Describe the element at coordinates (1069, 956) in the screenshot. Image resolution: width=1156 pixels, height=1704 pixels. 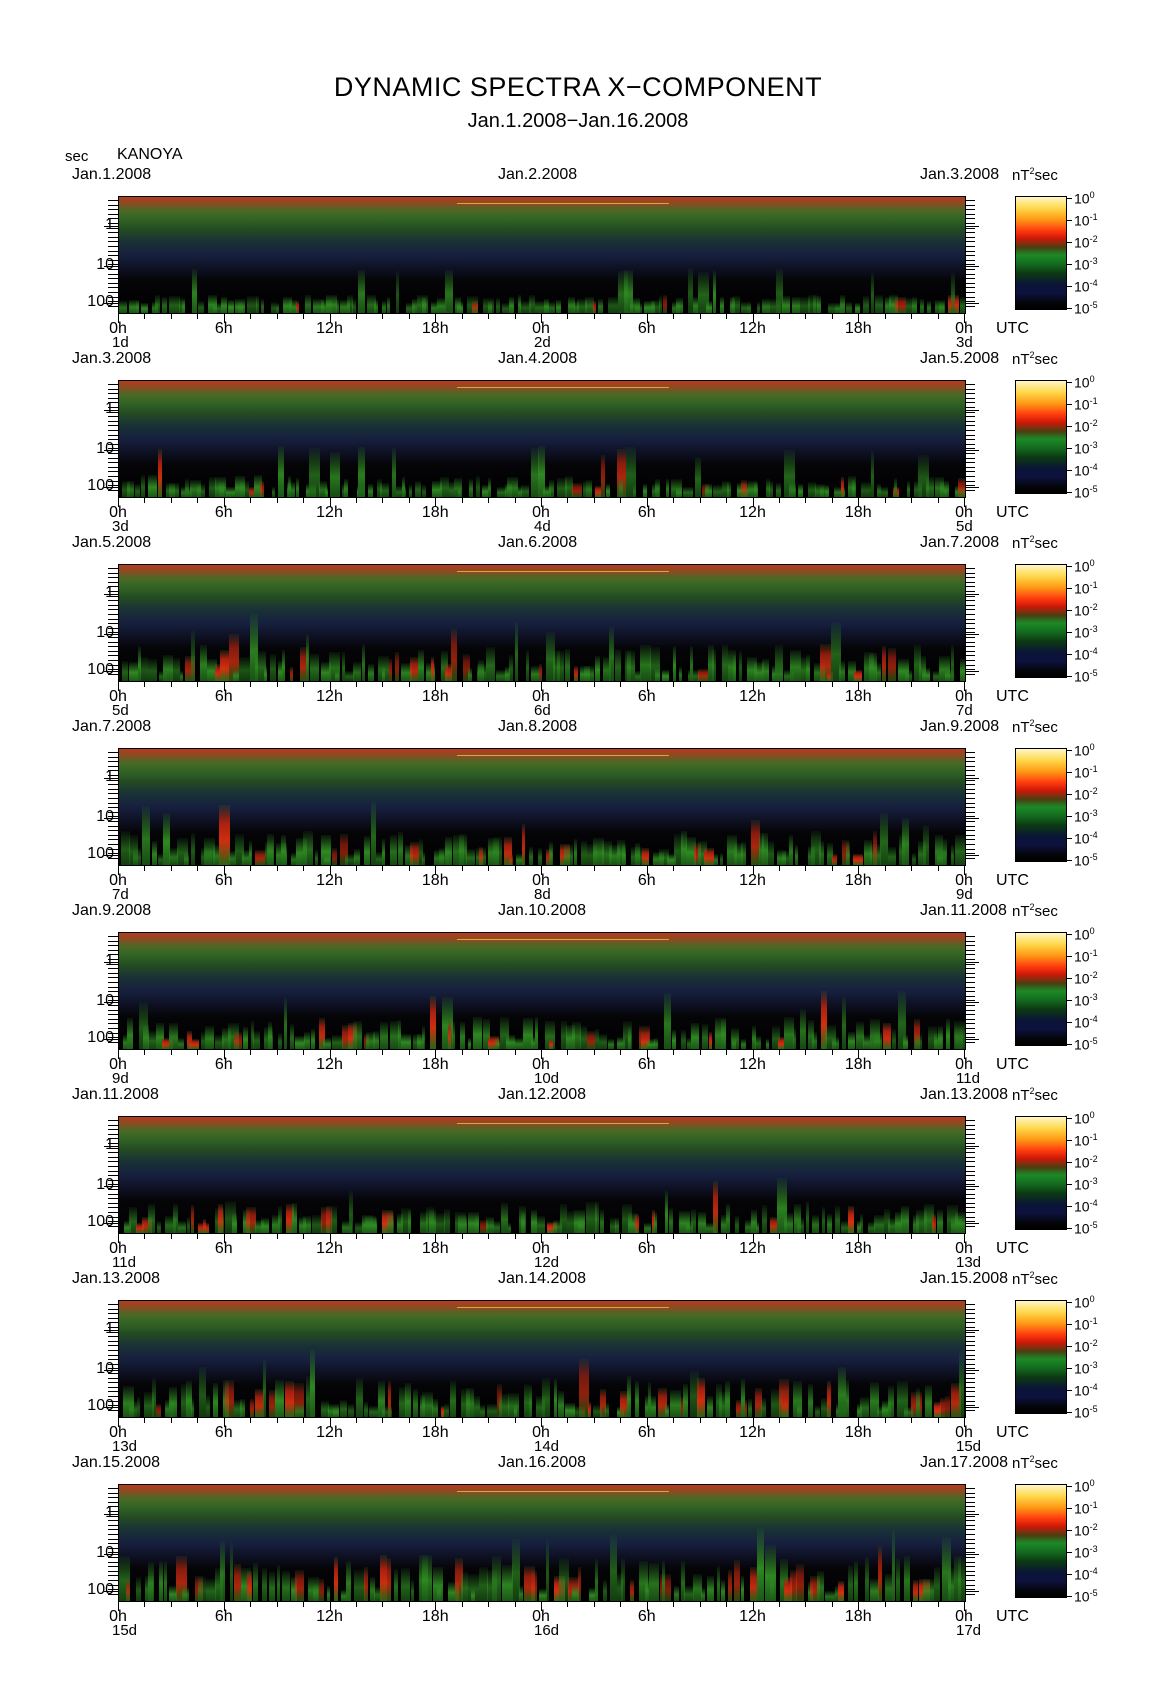
I see `colorbar-tick` at that location.